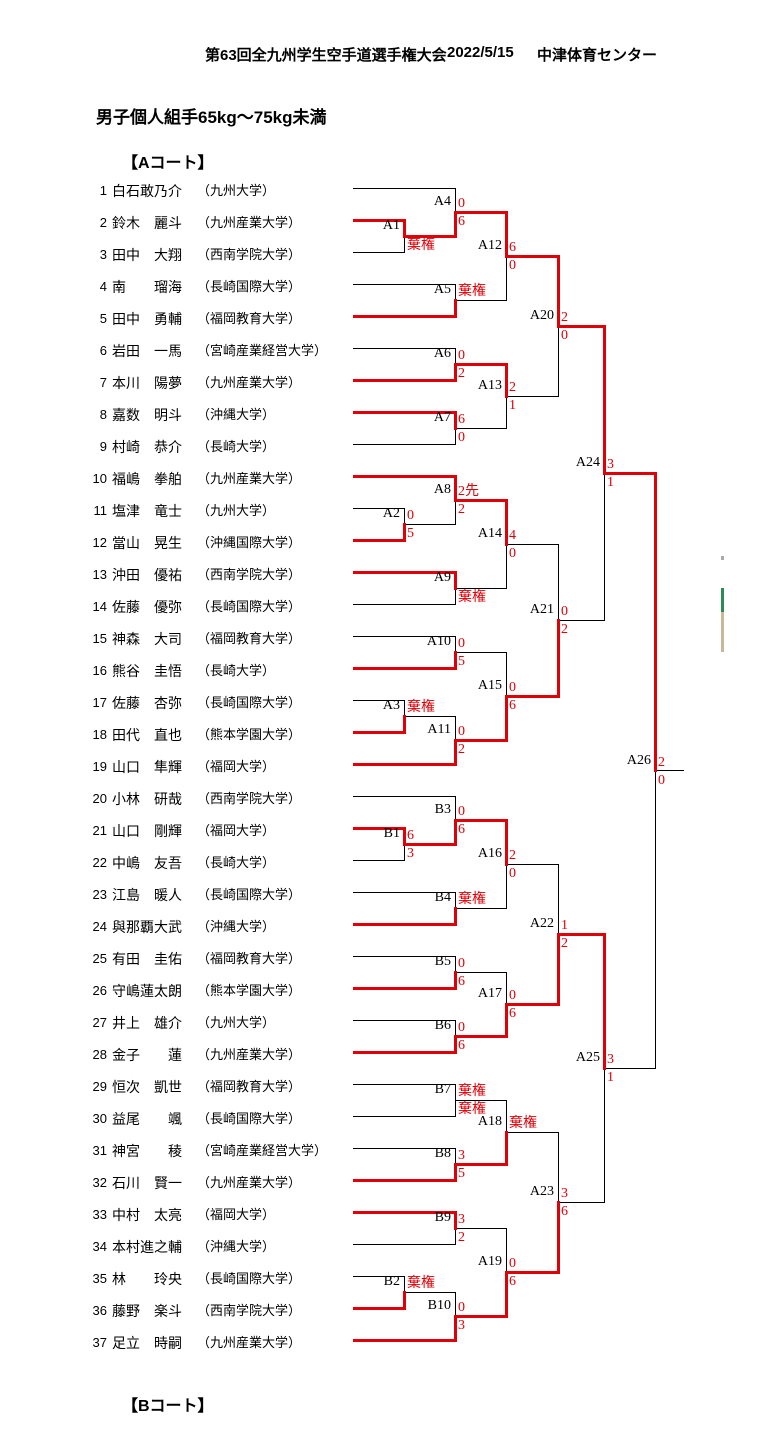 Image resolution: width=760 pixels, height=1456 pixels. I want to click on player-number: 20, so click(99, 798).